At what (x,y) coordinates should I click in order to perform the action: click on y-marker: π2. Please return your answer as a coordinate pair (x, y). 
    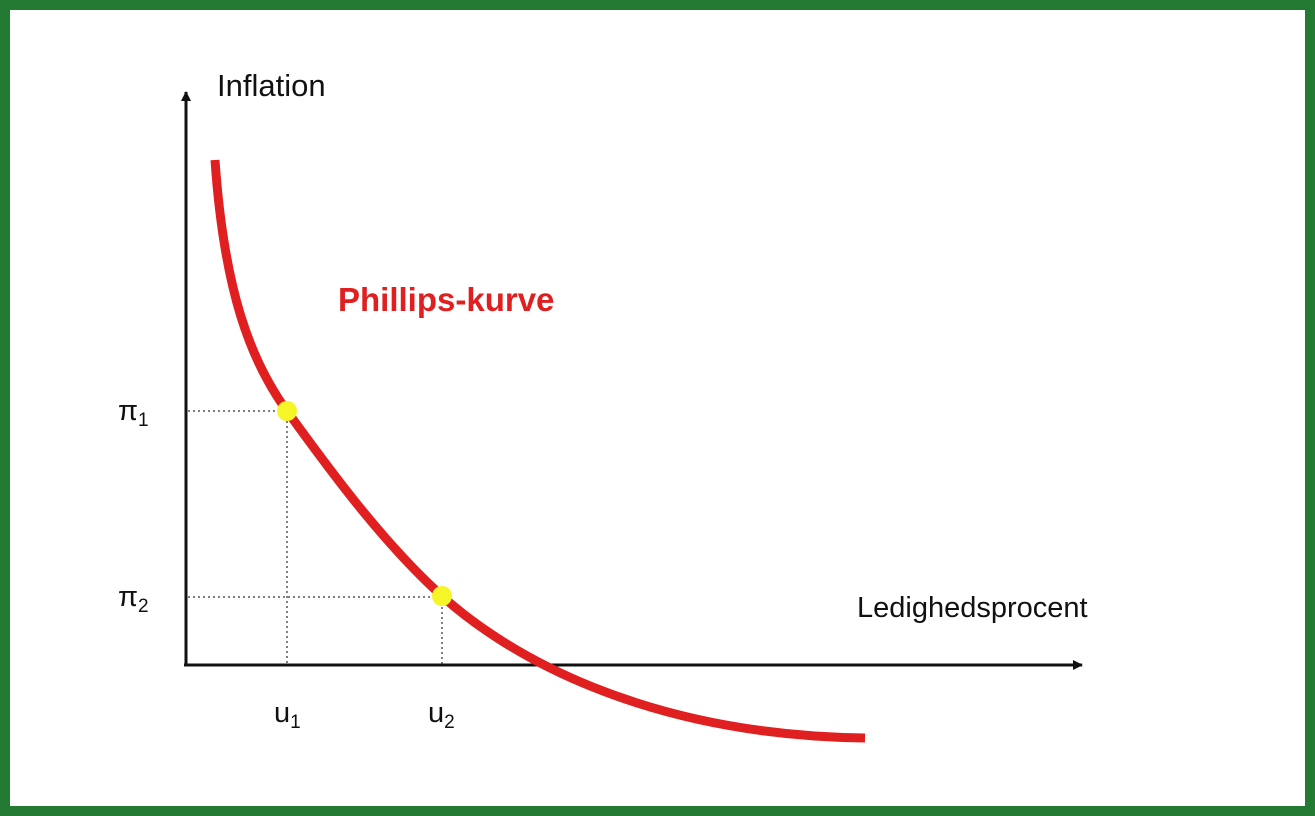
    Looking at the image, I should click on (133, 599).